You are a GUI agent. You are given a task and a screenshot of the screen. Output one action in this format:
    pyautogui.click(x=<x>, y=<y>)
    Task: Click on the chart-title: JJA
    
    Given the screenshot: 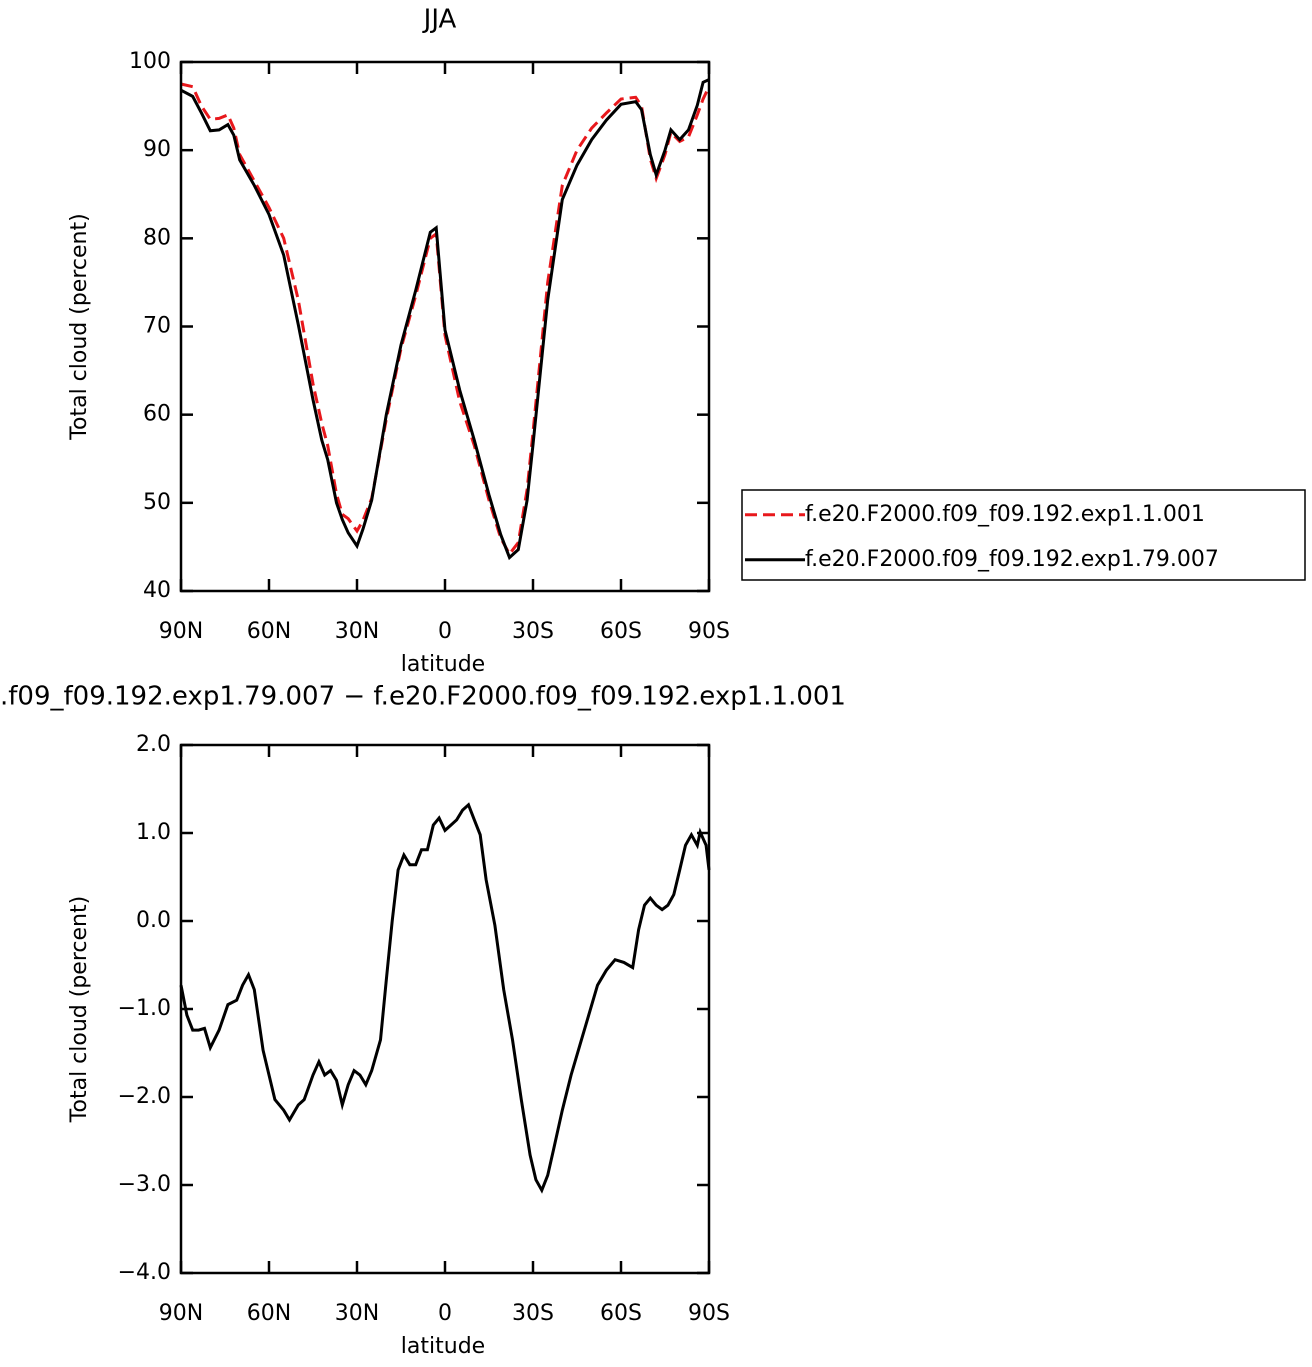 What is the action you would take?
    pyautogui.click(x=439, y=20)
    